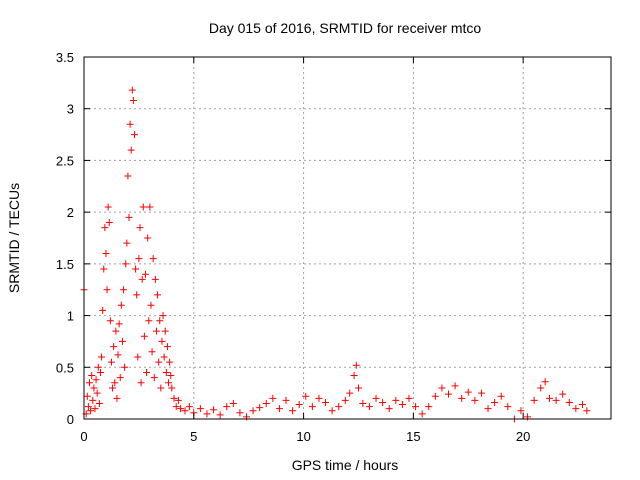 This screenshot has width=640, height=480. I want to click on x-tick-label: 5, so click(193, 436).